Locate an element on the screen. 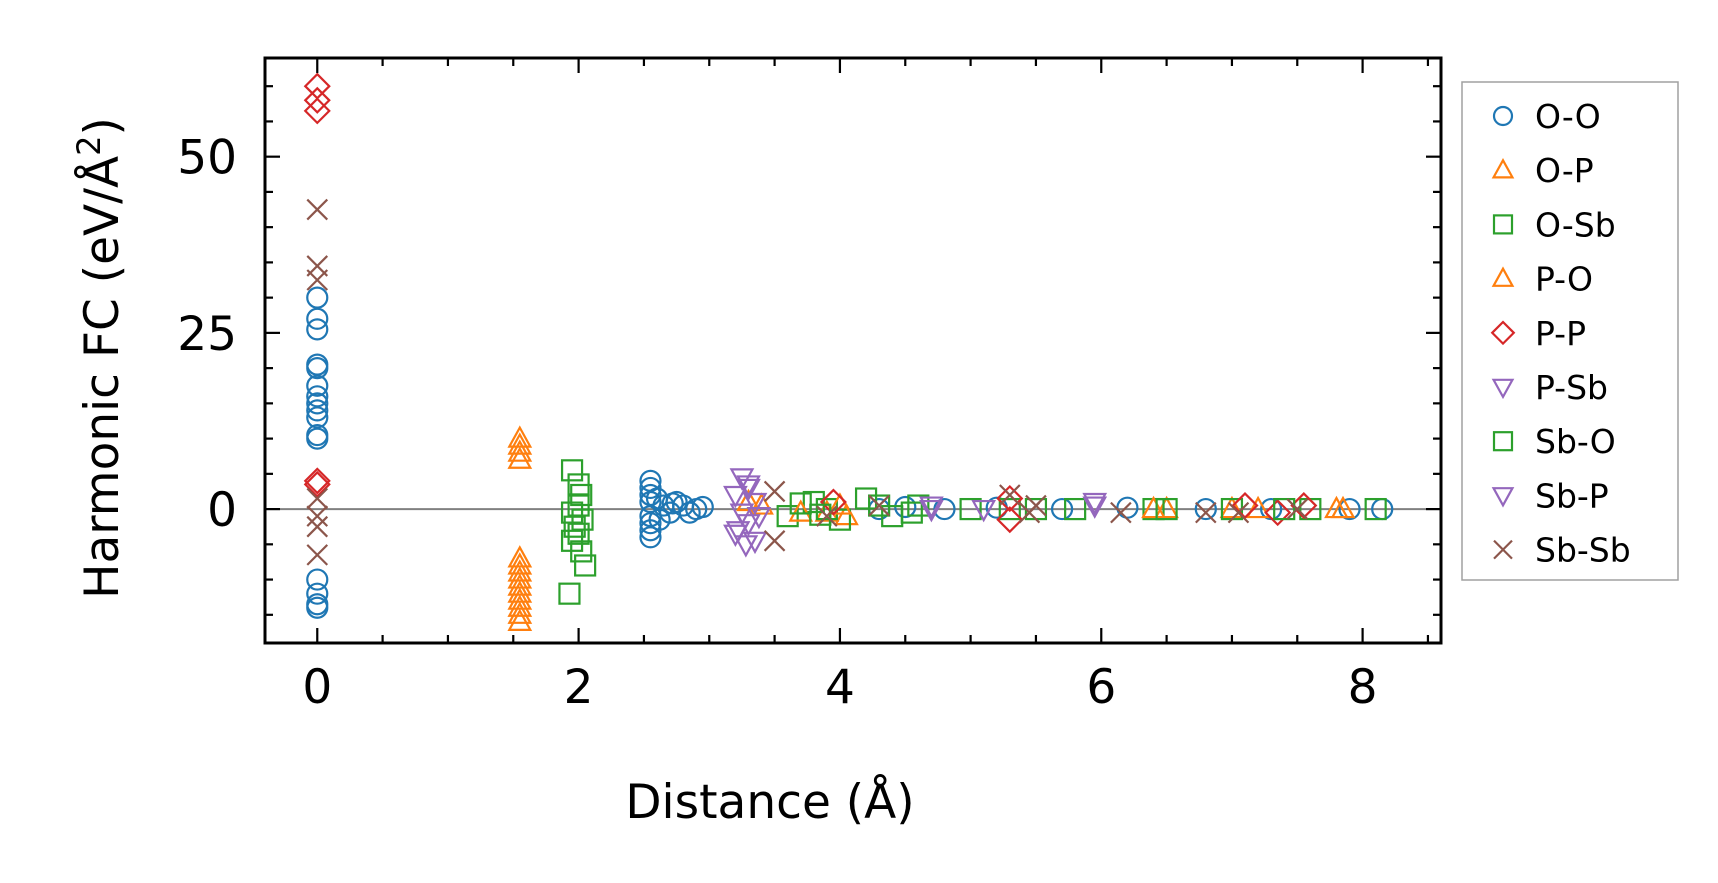  legend-entry-P-O: P-O is located at coordinates (1542, 279).